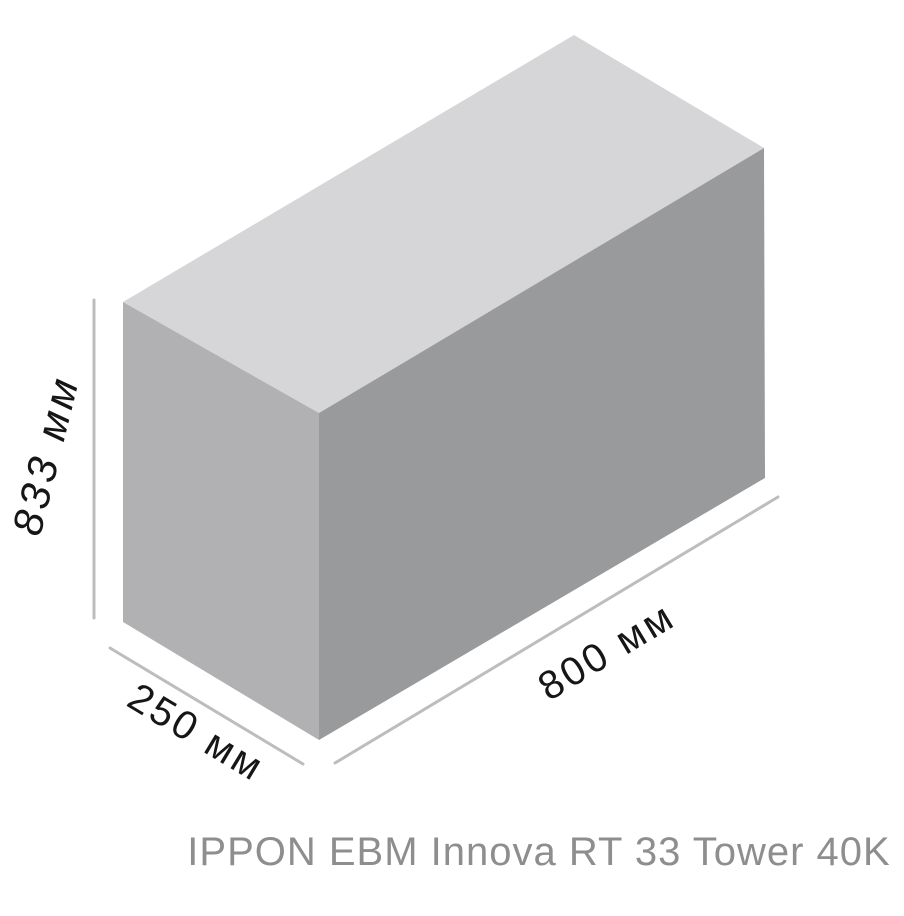 Image resolution: width=904 pixels, height=916 pixels. Describe the element at coordinates (221, 521) in the screenshot. I see `box-left-face` at that location.